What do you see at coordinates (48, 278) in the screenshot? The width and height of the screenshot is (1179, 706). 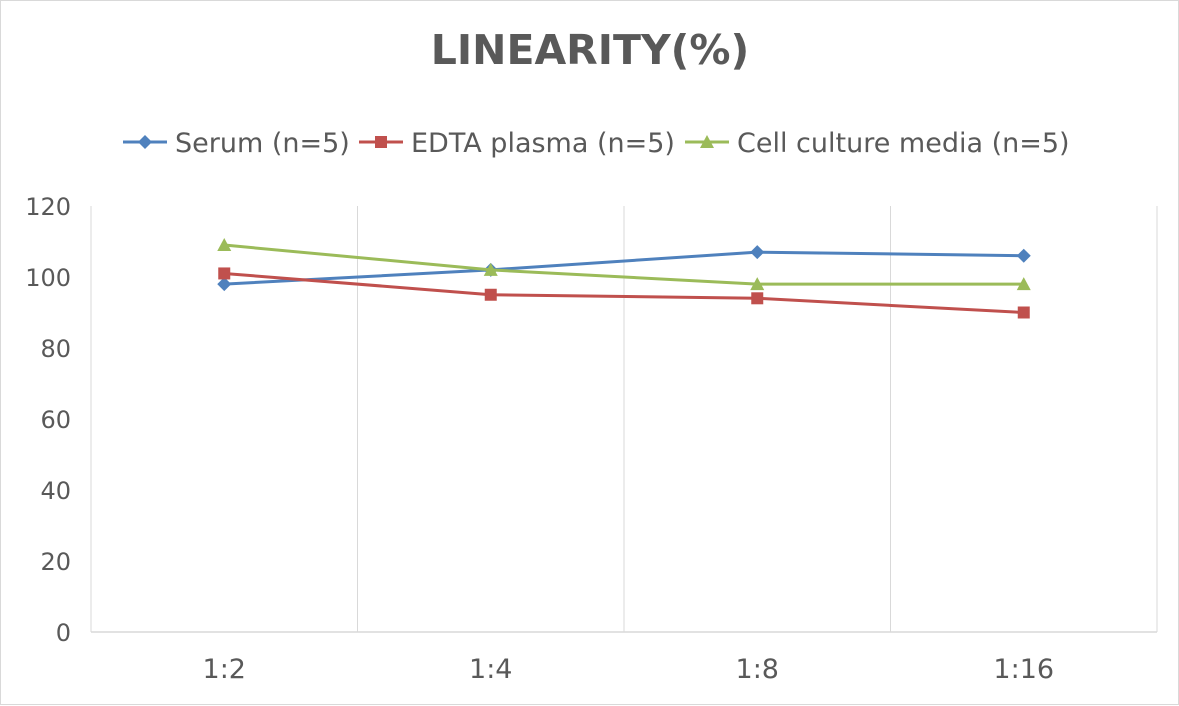 I see `y-tick-label: 100` at bounding box center [48, 278].